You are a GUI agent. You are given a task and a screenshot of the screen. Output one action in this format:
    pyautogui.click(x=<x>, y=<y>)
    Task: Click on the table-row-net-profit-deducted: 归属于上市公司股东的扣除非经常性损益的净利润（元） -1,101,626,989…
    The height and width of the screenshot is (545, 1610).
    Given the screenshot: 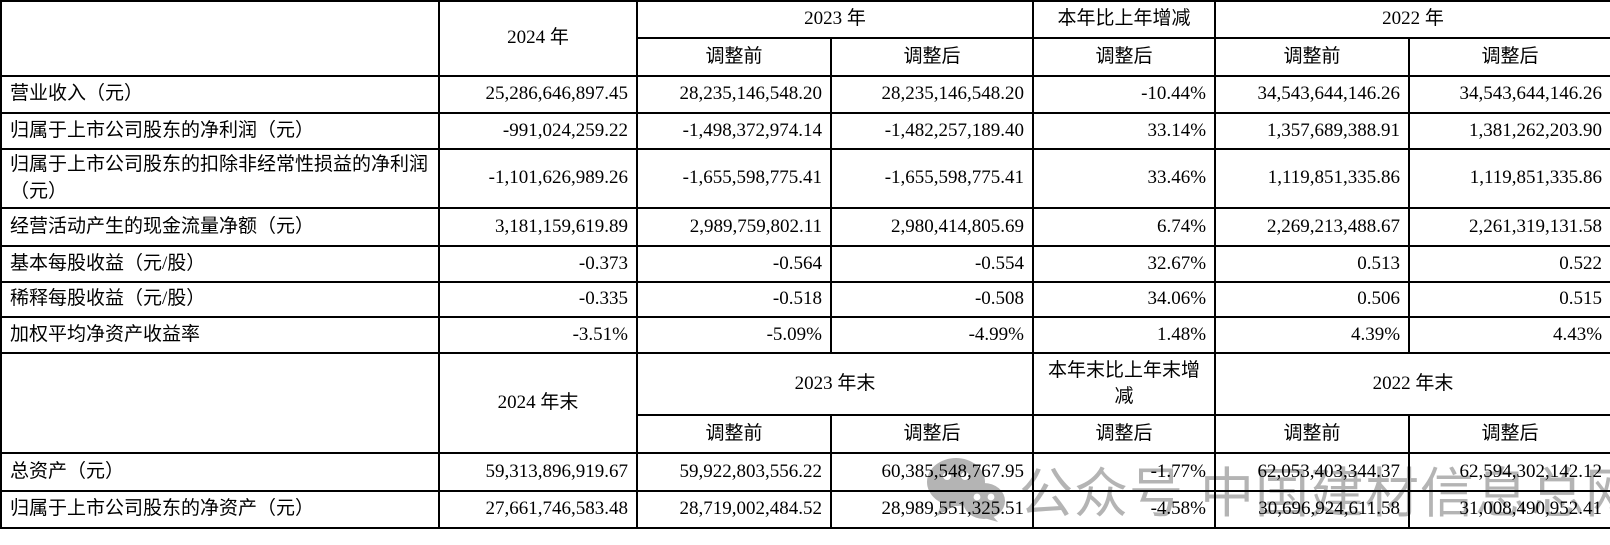 What is the action you would take?
    pyautogui.click(x=805, y=178)
    